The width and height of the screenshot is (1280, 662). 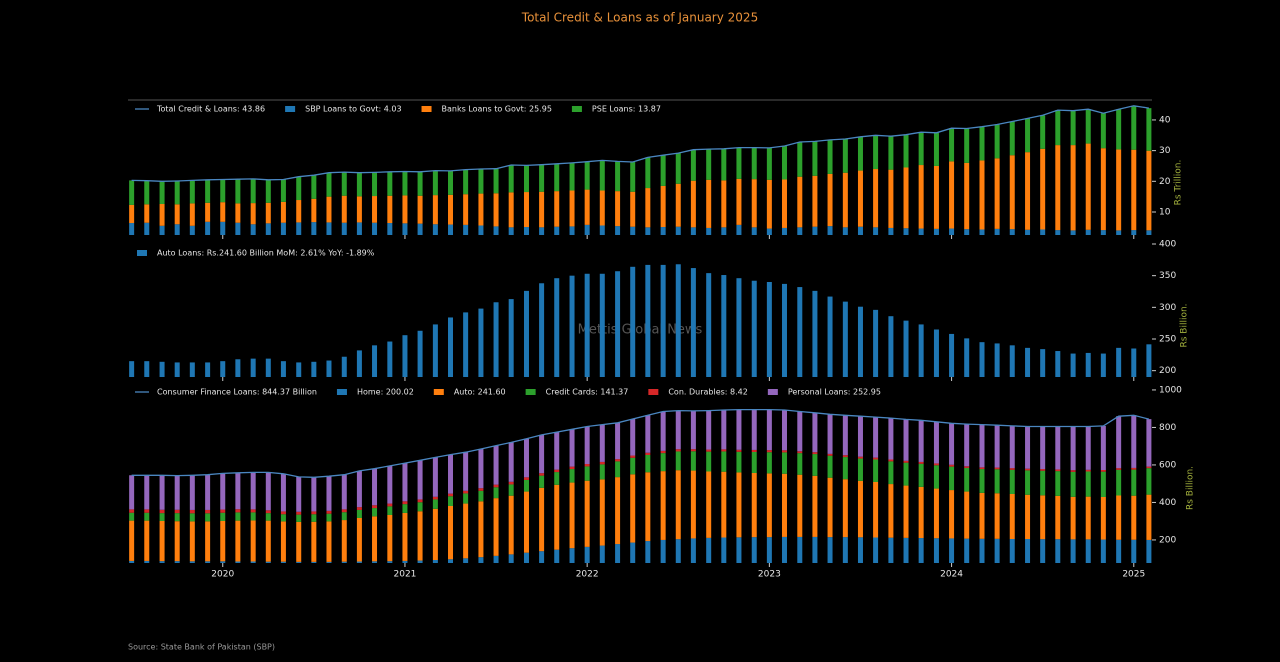 What do you see at coordinates (480, 392) in the screenshot?
I see `legend-label: Auto: 241.60` at bounding box center [480, 392].